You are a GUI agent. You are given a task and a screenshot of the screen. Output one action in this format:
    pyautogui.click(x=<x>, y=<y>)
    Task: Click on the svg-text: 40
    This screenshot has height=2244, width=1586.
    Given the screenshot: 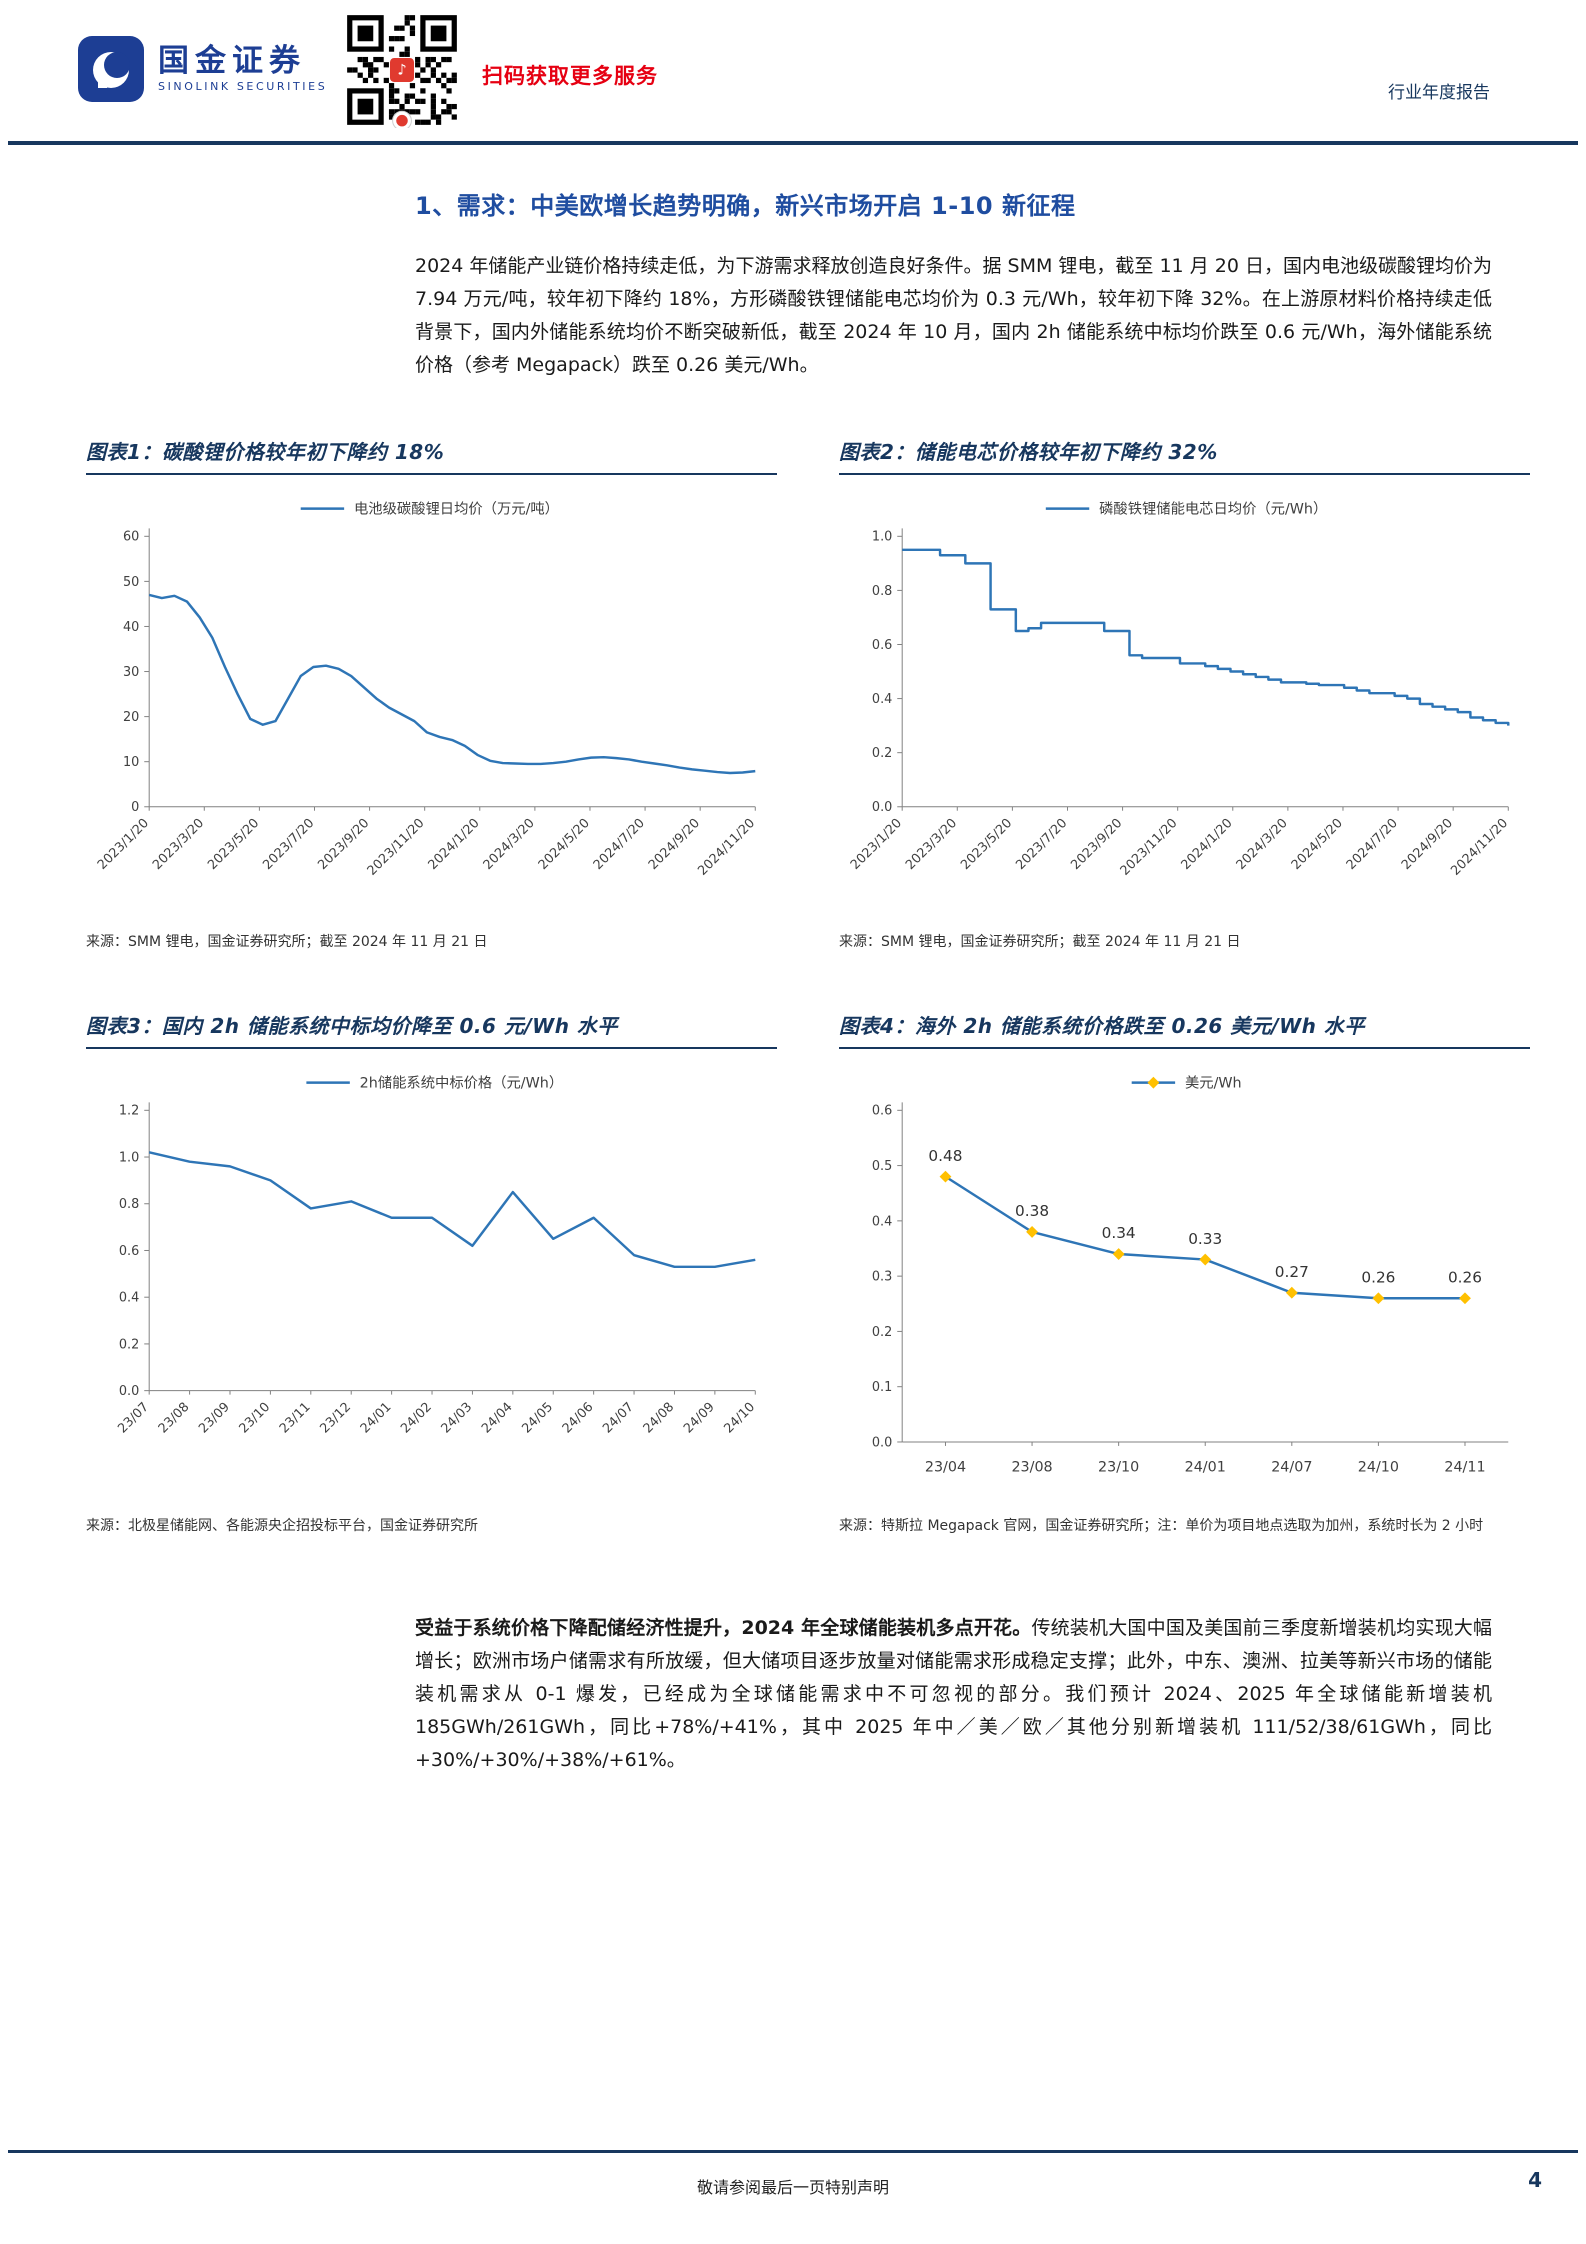 What is the action you would take?
    pyautogui.click(x=131, y=627)
    